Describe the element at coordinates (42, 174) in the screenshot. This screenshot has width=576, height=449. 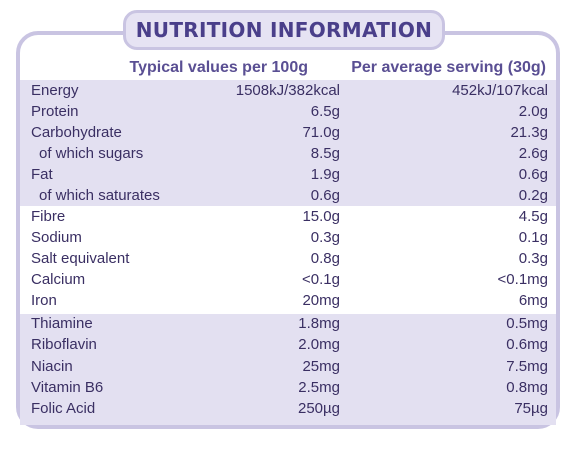
I see `row-label: Fat` at that location.